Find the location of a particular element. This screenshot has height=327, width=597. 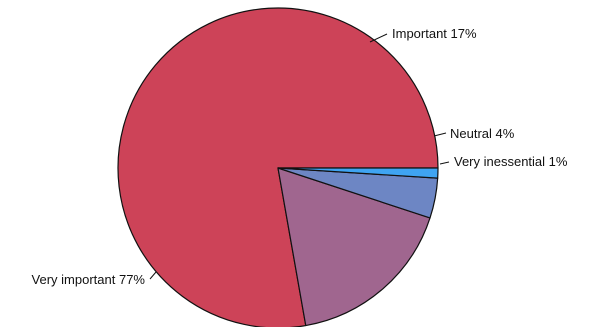

pie-slice-important is located at coordinates (354, 247).